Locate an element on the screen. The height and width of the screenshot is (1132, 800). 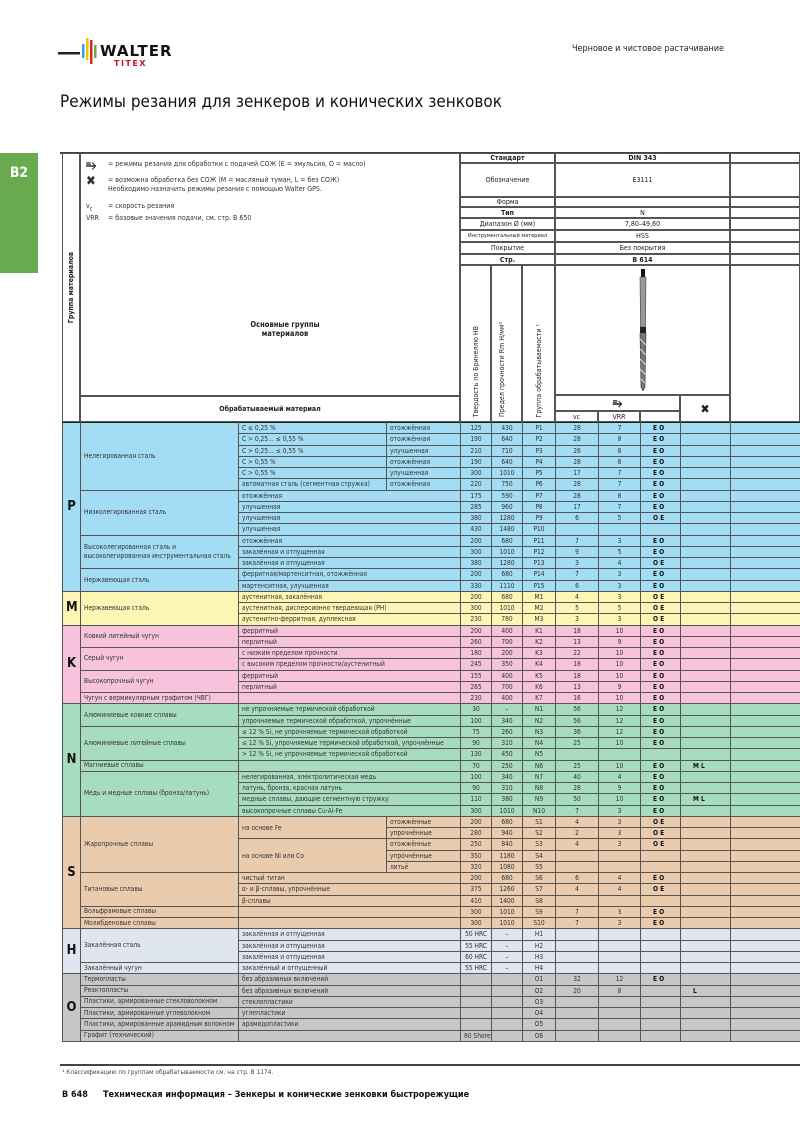
table-row: закалённая и отпущенная 60 HRC – H3 is located at coordinates (431, 957).